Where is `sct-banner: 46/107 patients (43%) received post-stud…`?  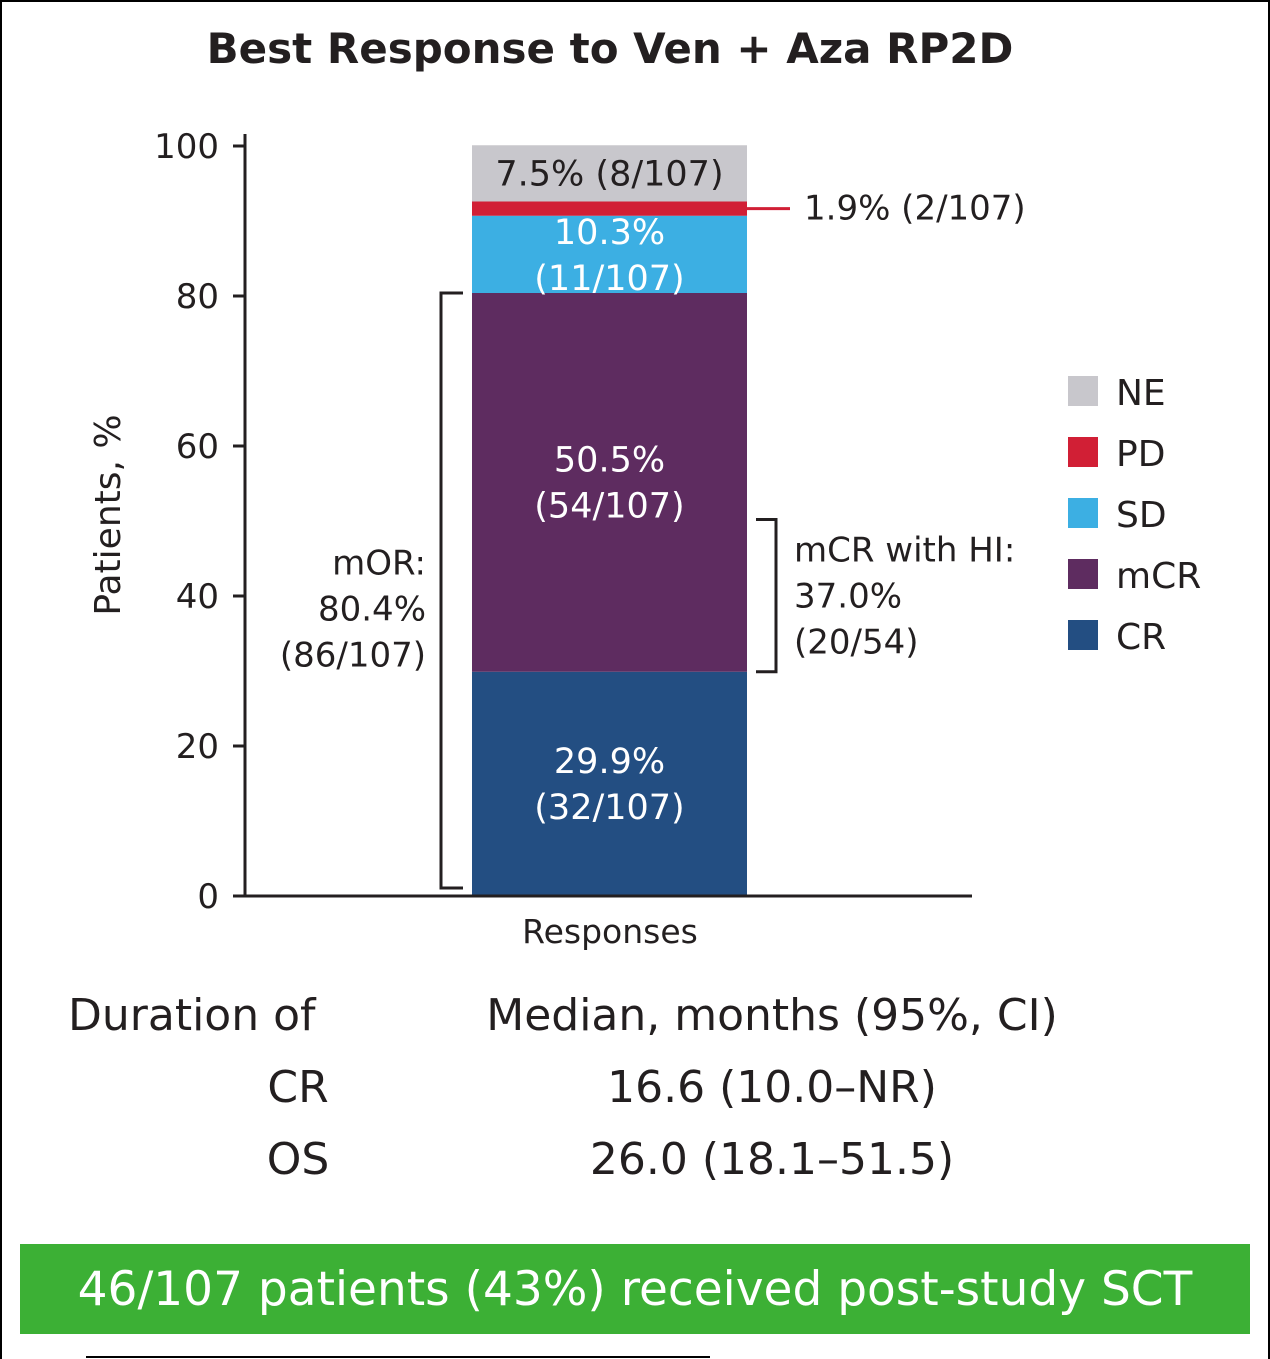
sct-banner: 46/107 patients (43%) received post-stud… is located at coordinates (635, 1289).